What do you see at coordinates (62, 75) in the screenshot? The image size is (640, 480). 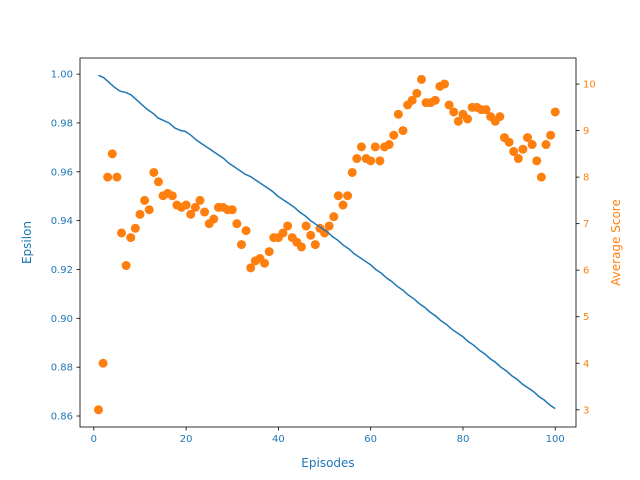 I see `left-y-tick-label: 1.00` at bounding box center [62, 75].